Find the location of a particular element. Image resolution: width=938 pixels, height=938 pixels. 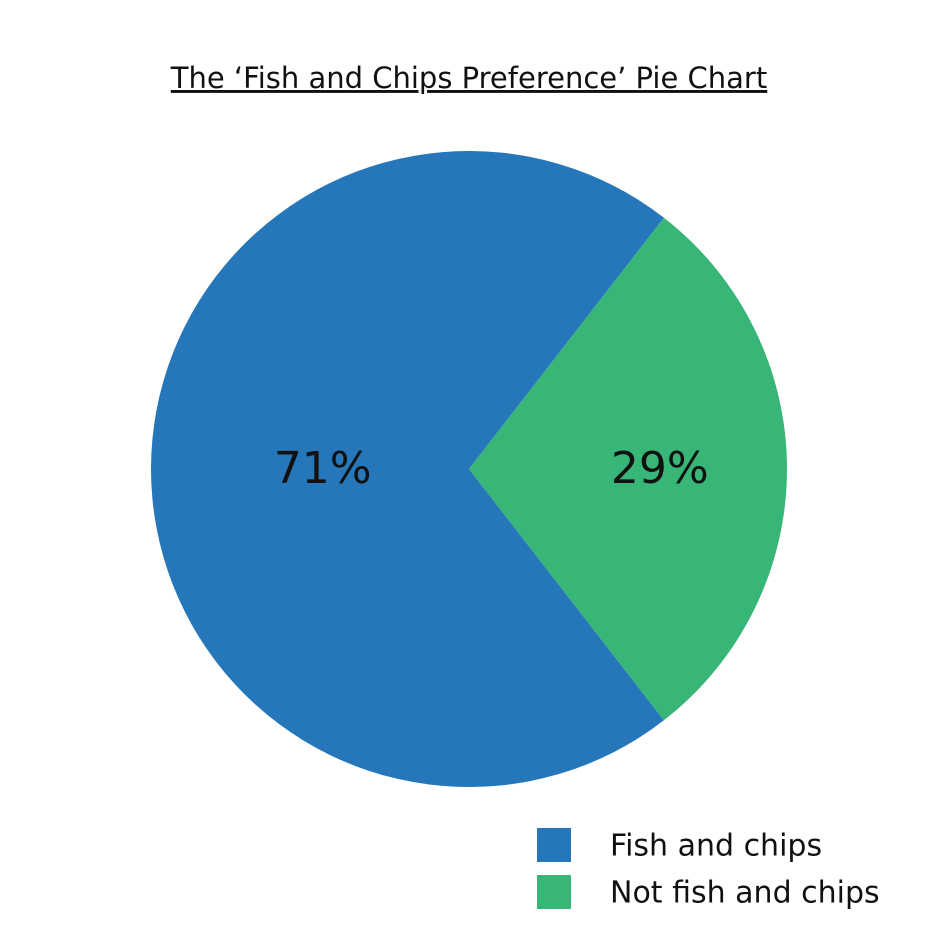

slice-label: 29% is located at coordinates (660, 468).